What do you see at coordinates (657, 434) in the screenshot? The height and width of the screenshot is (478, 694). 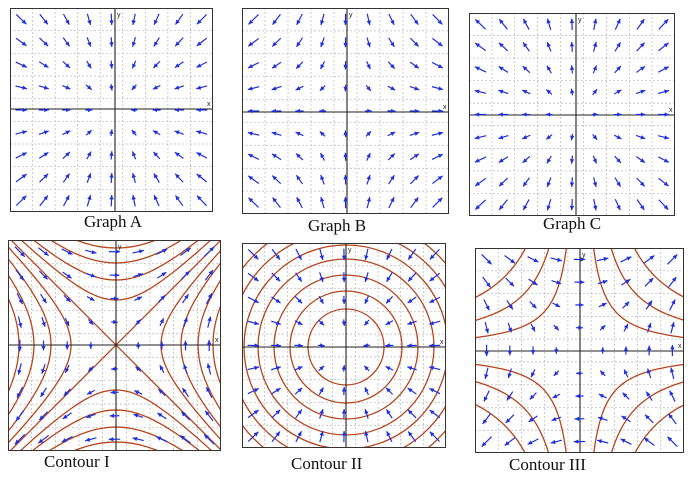 I see `contour-hyperbola` at bounding box center [657, 434].